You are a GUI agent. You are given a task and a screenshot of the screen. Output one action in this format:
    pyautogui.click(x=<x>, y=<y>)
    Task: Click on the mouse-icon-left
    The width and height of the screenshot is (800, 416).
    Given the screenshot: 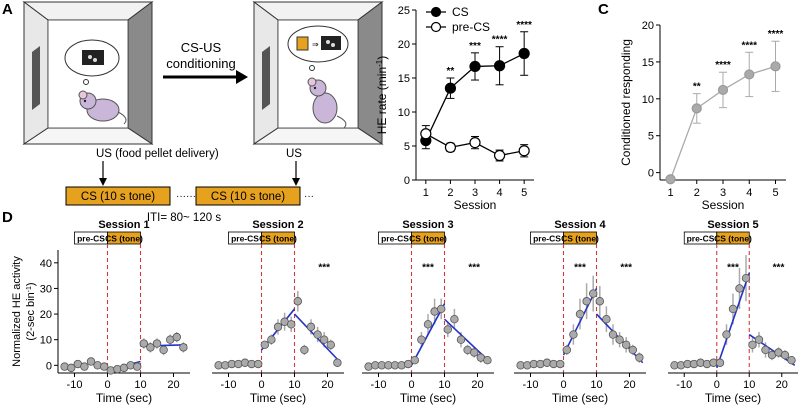 What is the action you would take?
    pyautogui.click(x=102, y=107)
    